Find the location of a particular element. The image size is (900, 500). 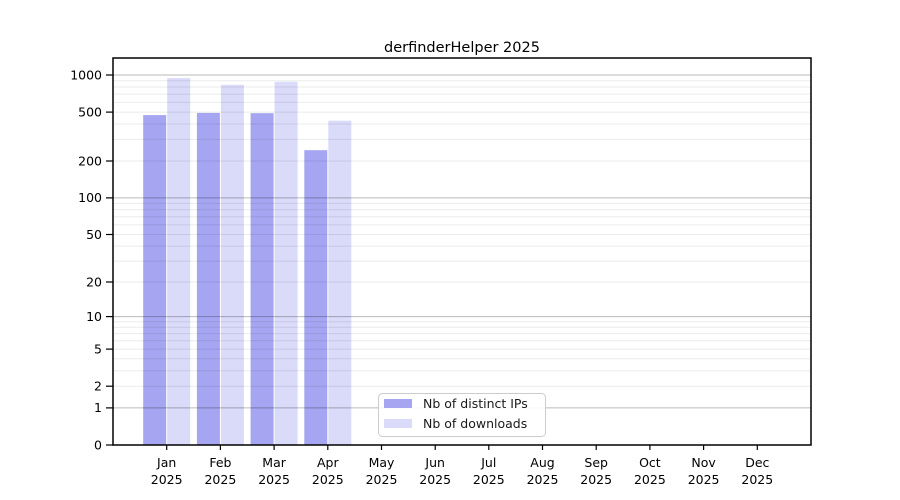

x-tick-label-nov: Nov is located at coordinates (703, 462).